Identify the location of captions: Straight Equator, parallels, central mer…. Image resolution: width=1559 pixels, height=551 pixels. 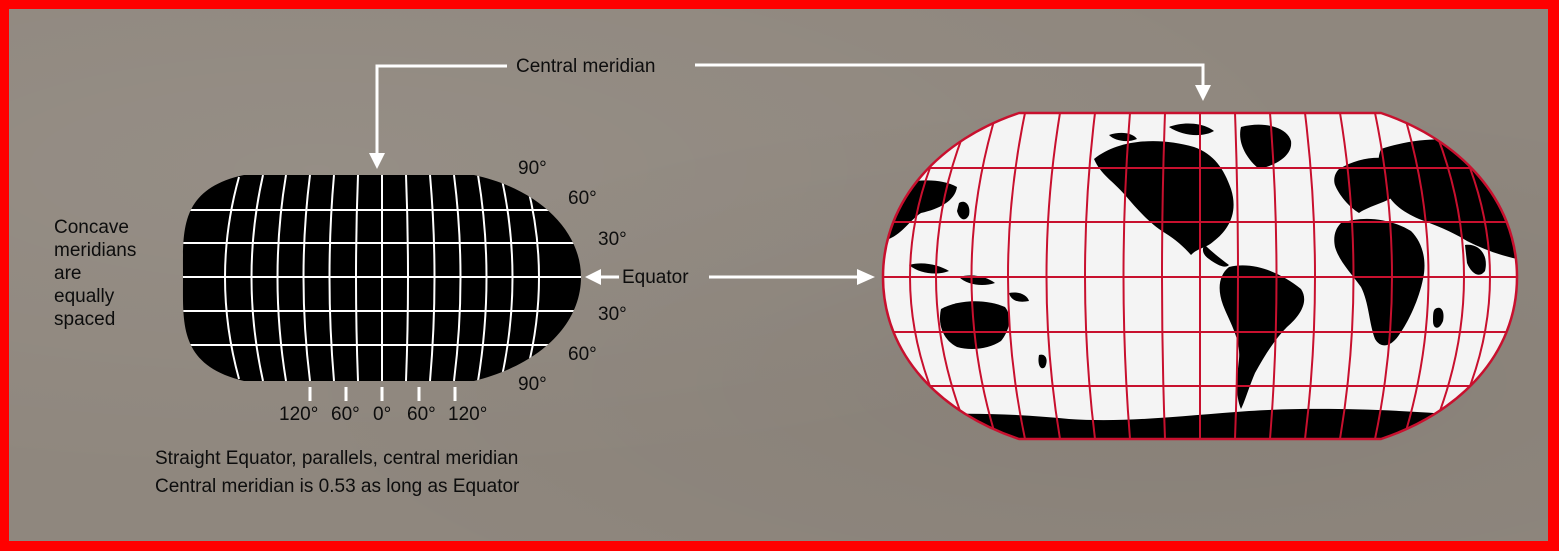
(337, 473).